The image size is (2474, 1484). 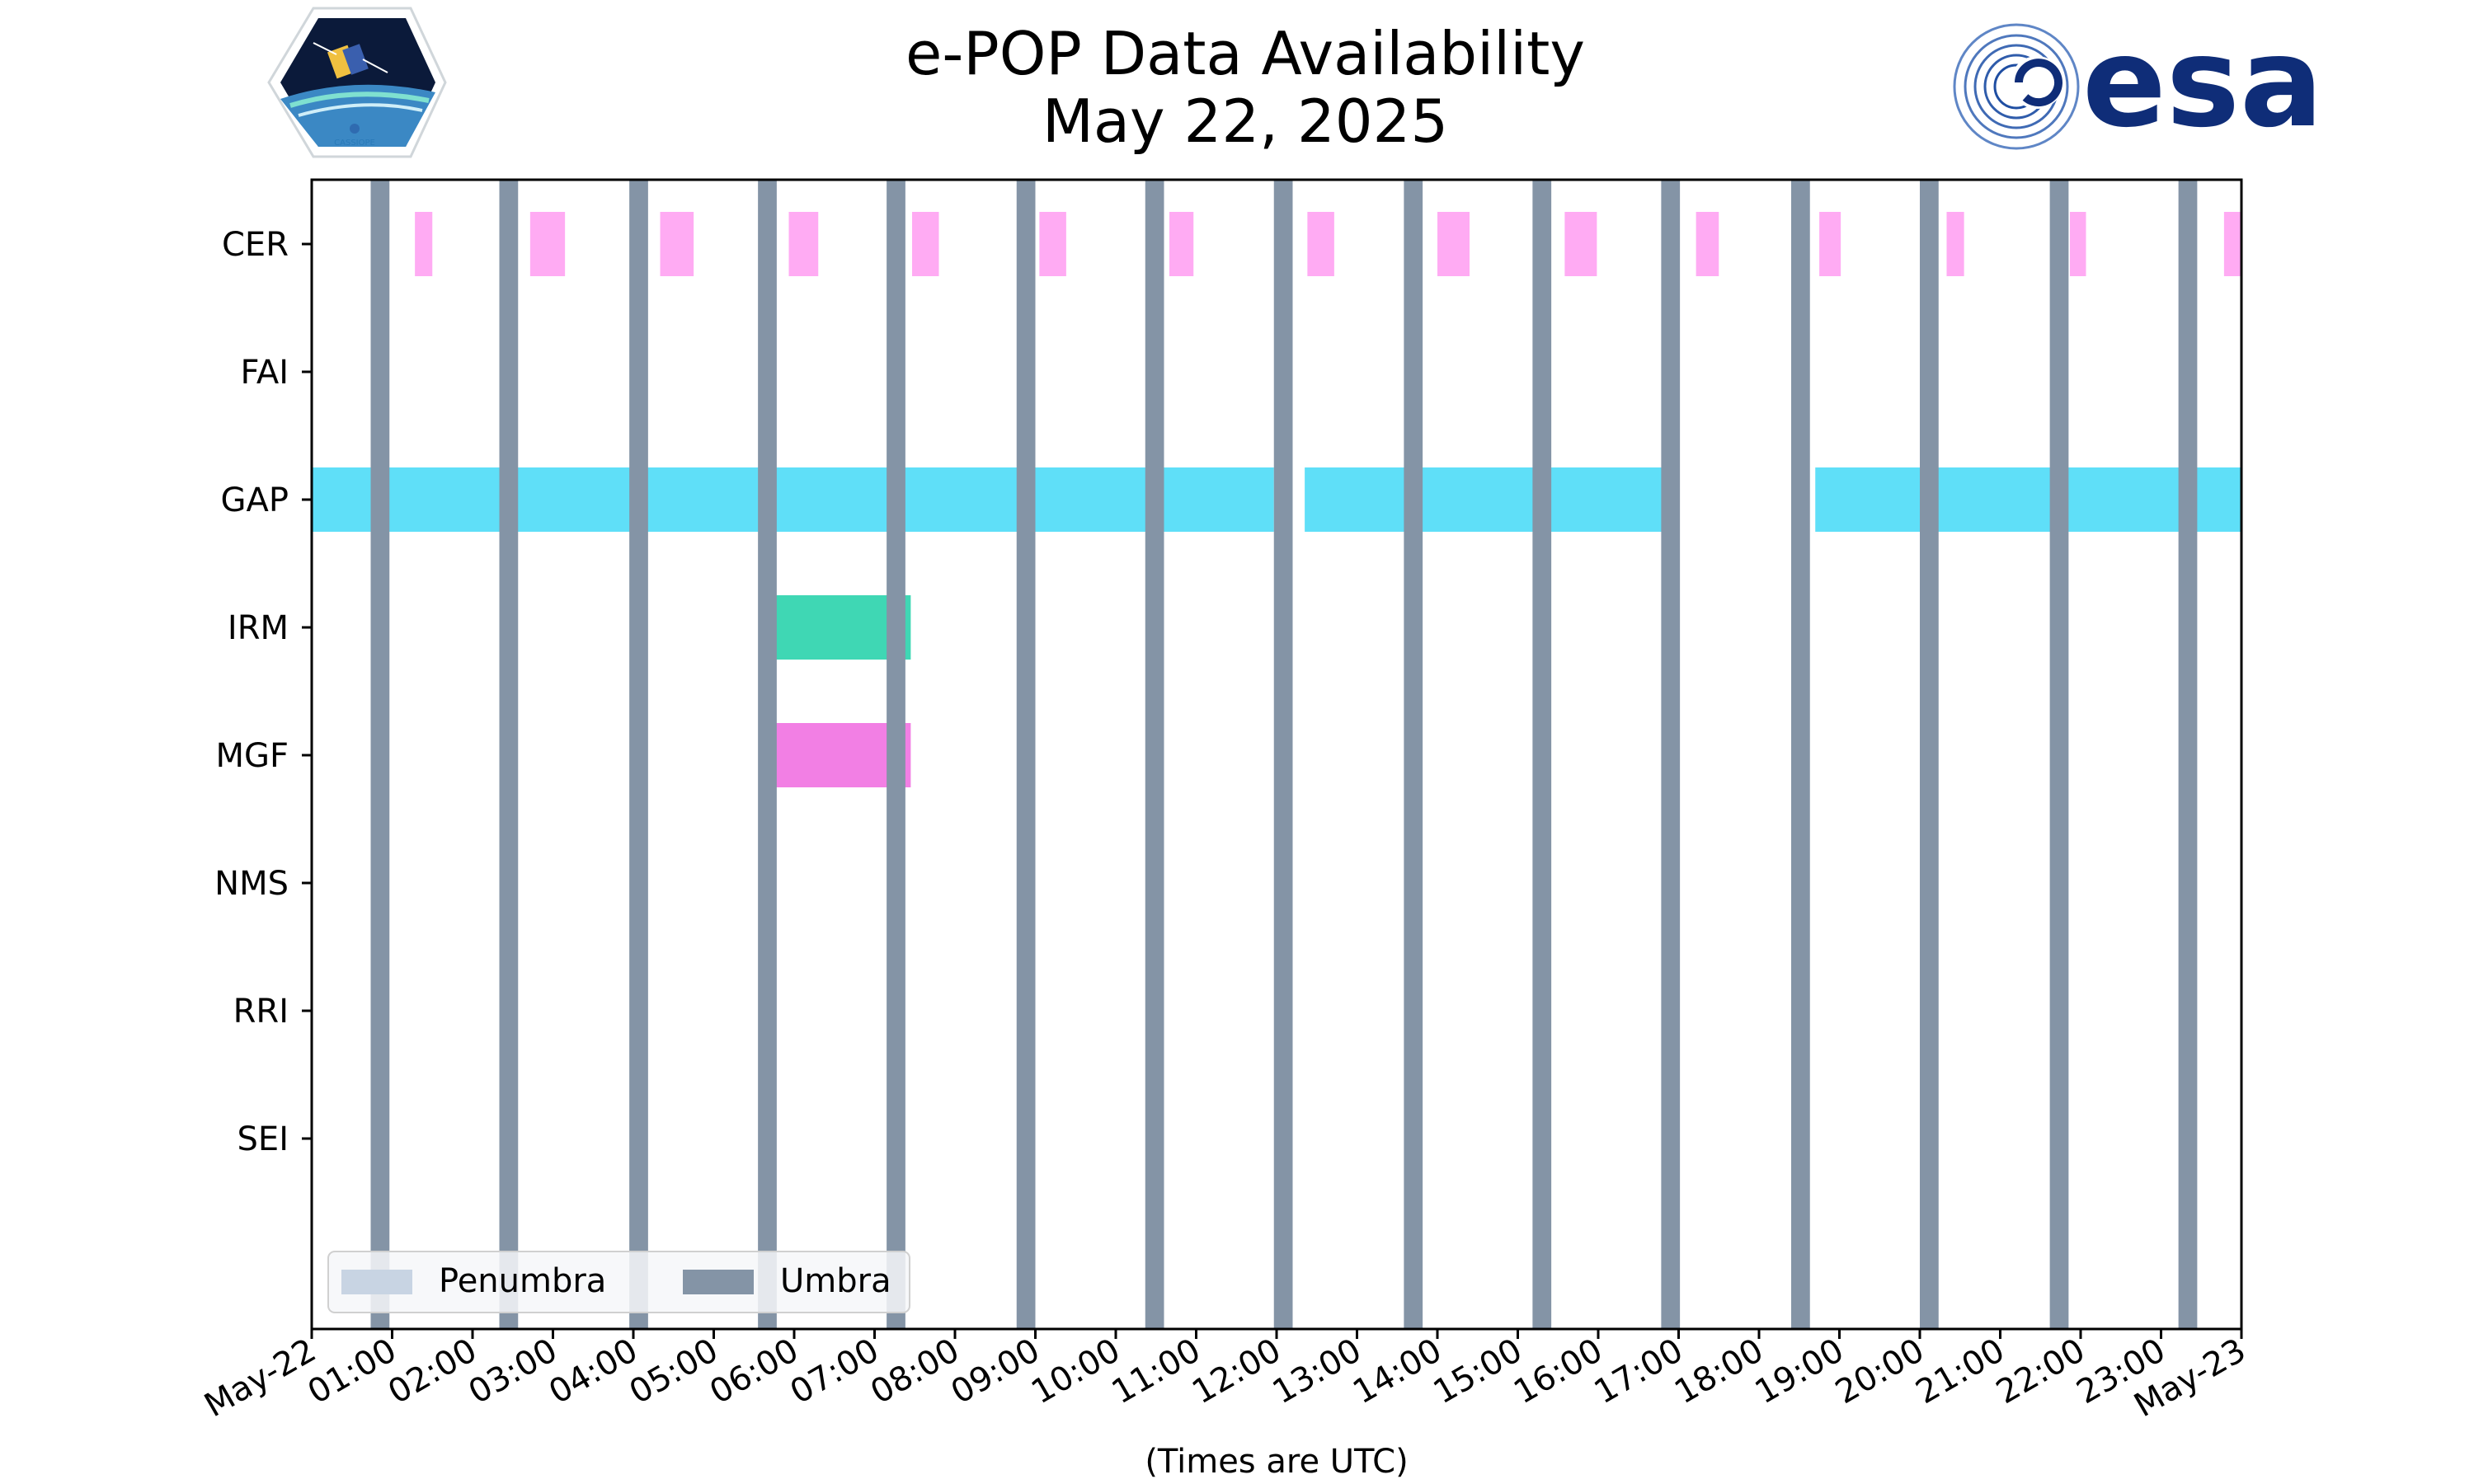 I want to click on legend: Penumbra Umbra, so click(x=618, y=1282).